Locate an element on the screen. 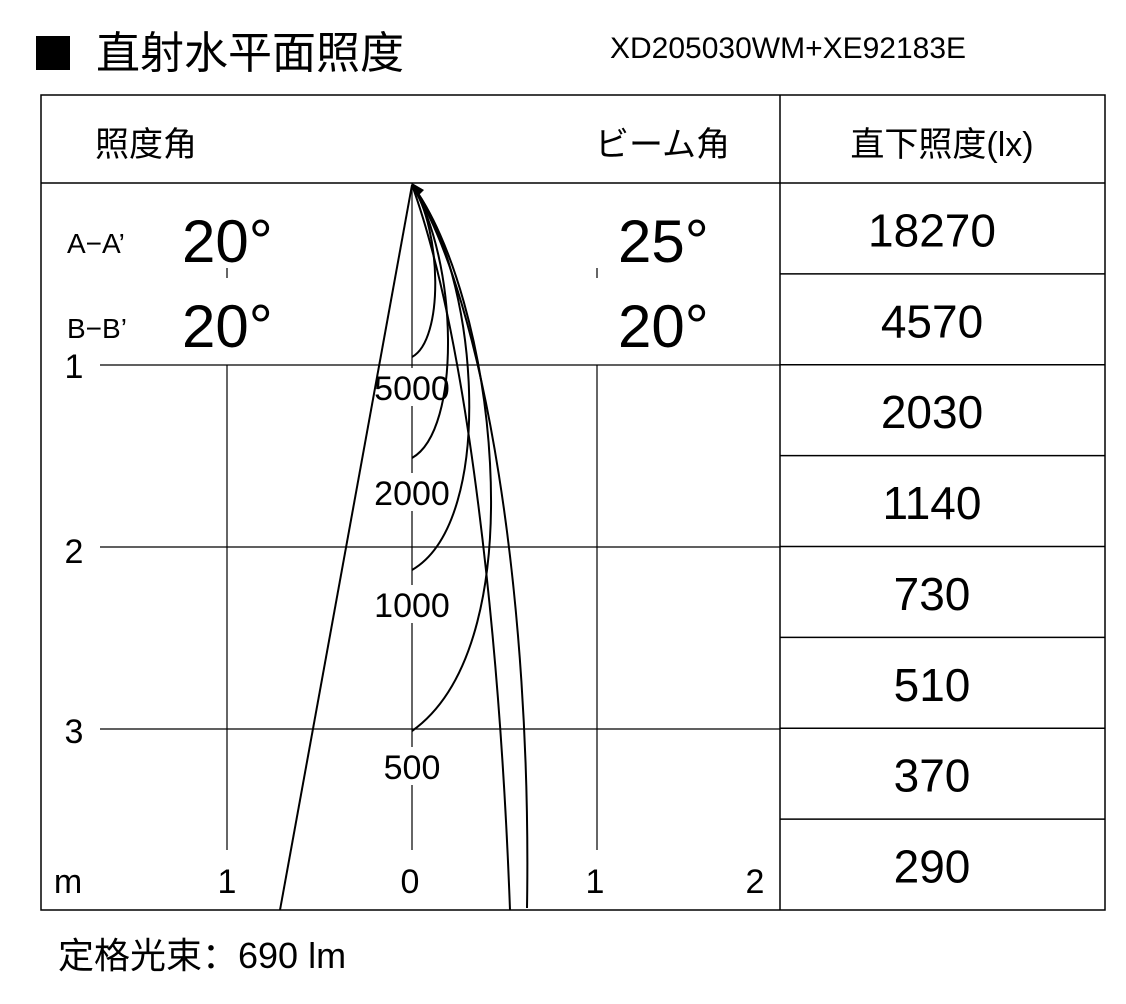 Image resolution: width=1126 pixels, height=1004 pixels. depth-label: 2 is located at coordinates (74, 552).